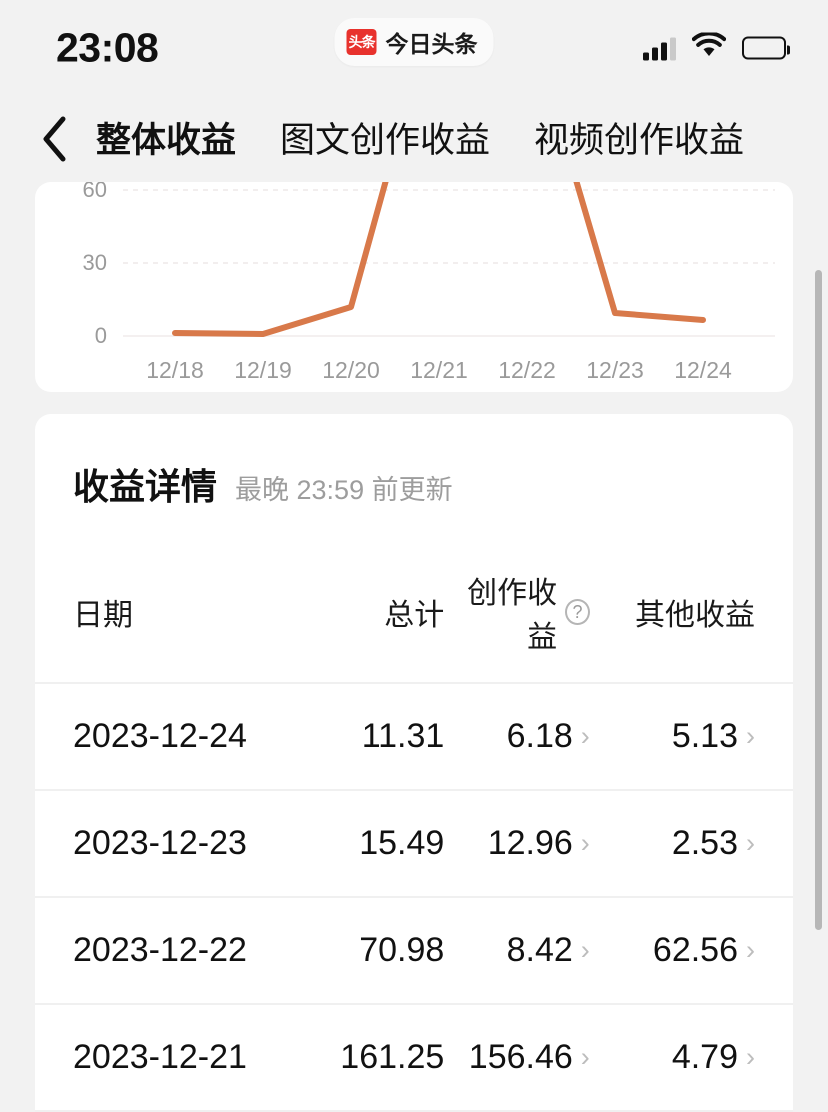  I want to click on ytick-label: 0, so click(101, 335).